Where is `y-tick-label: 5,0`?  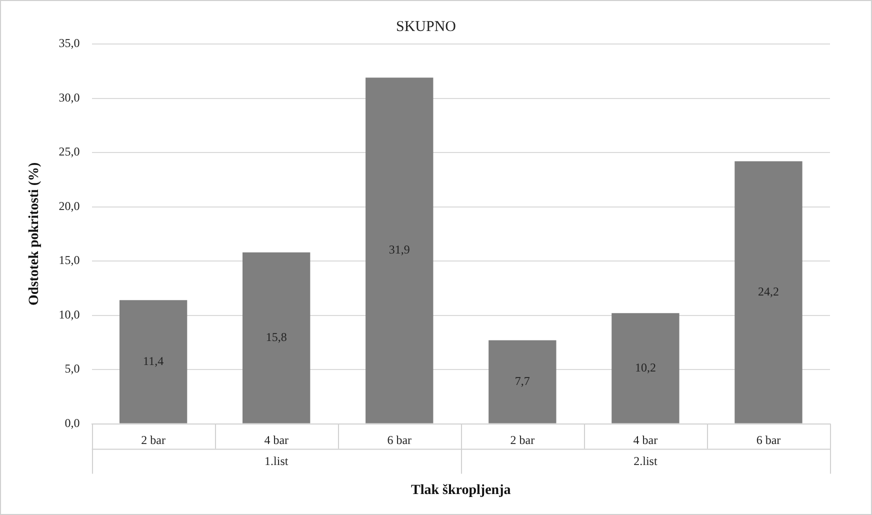 y-tick-label: 5,0 is located at coordinates (72, 369).